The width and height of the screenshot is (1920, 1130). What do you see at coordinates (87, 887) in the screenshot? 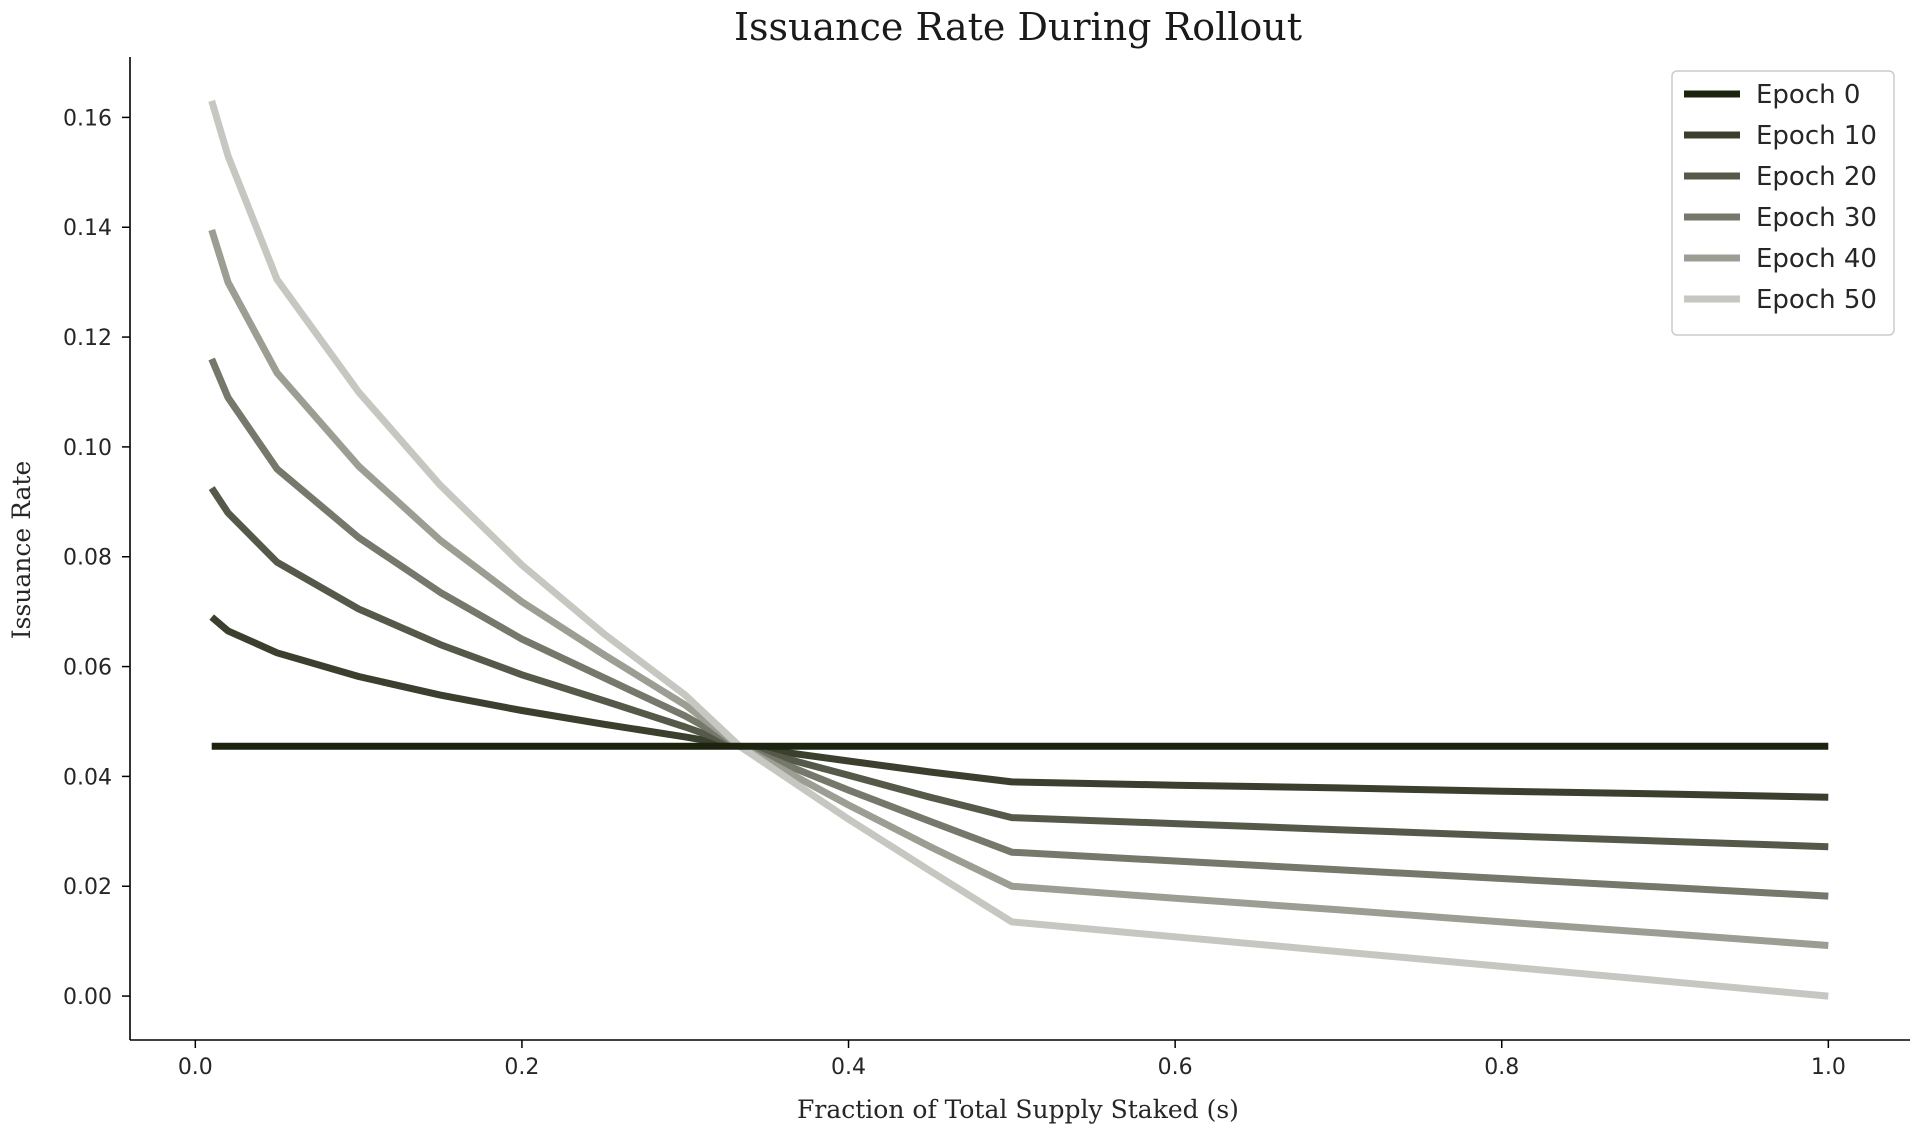
I see `y-tick-label: 0.02` at bounding box center [87, 887].